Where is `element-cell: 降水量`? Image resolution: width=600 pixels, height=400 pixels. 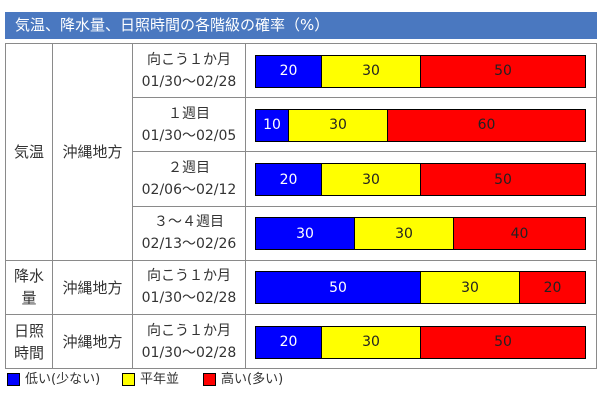 element-cell: 降水量 is located at coordinates (29, 287).